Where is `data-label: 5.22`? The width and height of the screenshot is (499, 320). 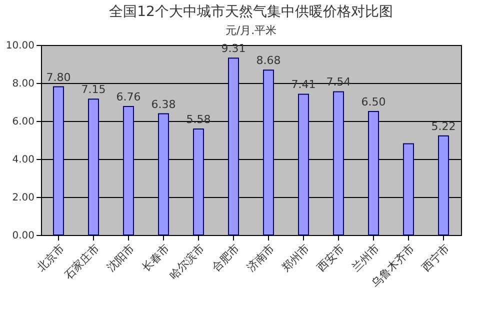 data-label: 5.22 is located at coordinates (443, 126).